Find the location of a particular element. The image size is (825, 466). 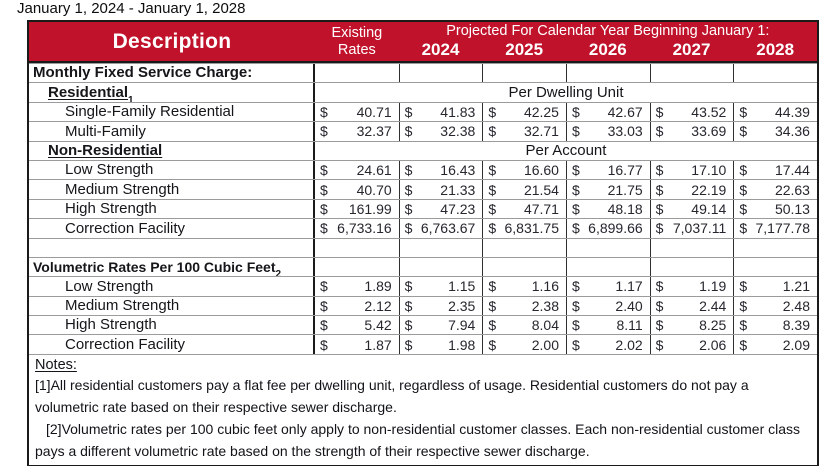

rate-cell: $21.33 is located at coordinates (440, 189).